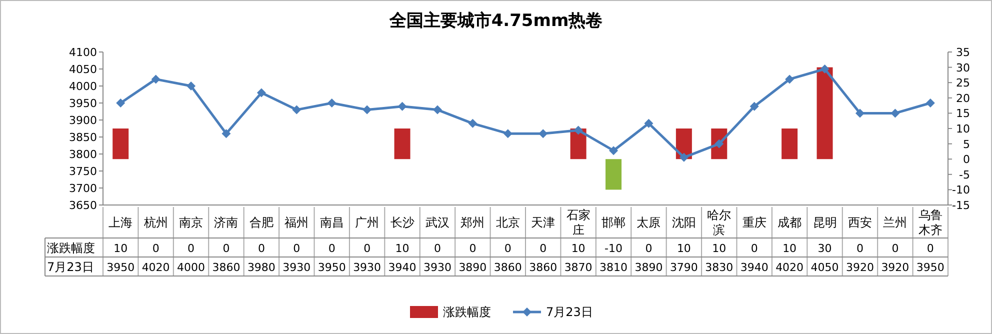  I want to click on chart-title: 全国主要城市4.75mm热卷, so click(495, 21).